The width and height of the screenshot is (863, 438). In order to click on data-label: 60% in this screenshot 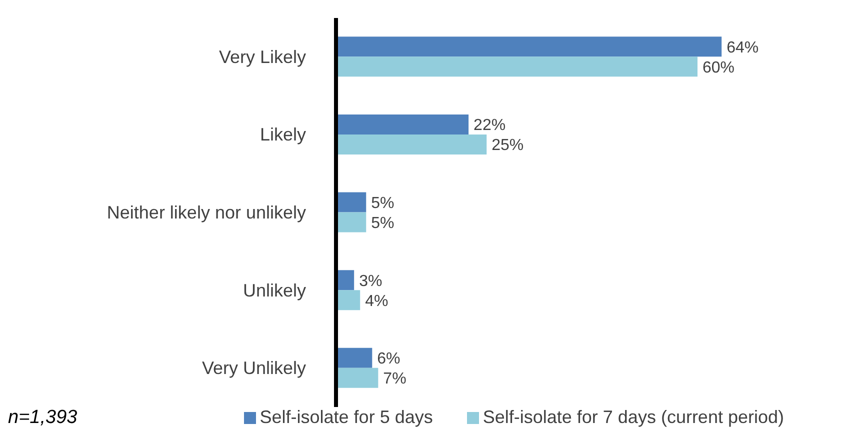, I will do `click(718, 67)`.